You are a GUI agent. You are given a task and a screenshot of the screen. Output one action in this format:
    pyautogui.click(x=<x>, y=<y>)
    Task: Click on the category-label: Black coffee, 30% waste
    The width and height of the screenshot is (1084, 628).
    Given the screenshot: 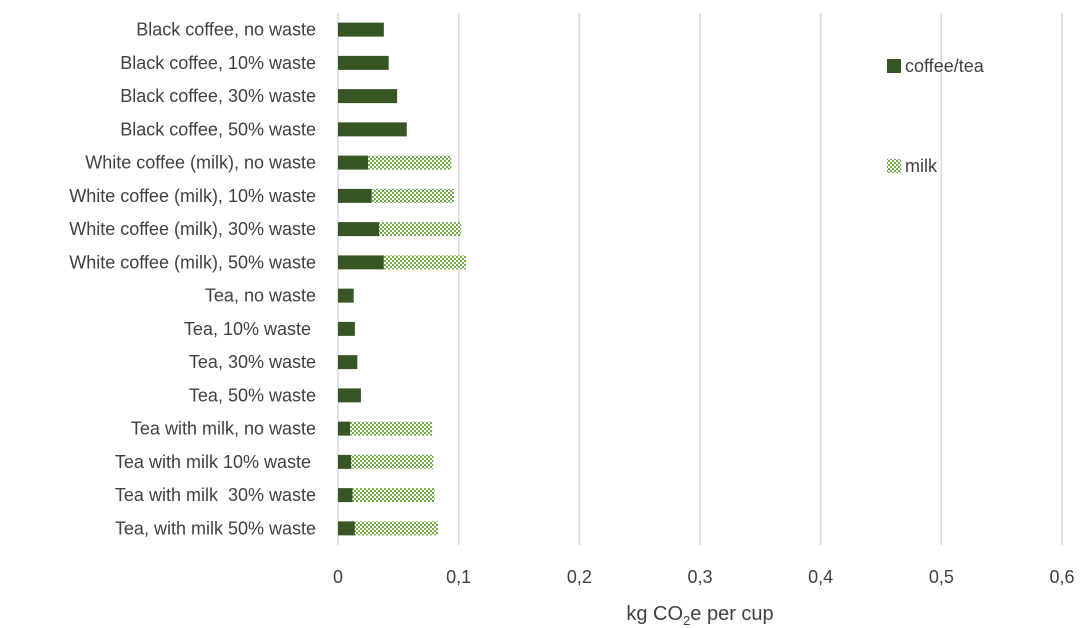 What is the action you would take?
    pyautogui.click(x=218, y=96)
    